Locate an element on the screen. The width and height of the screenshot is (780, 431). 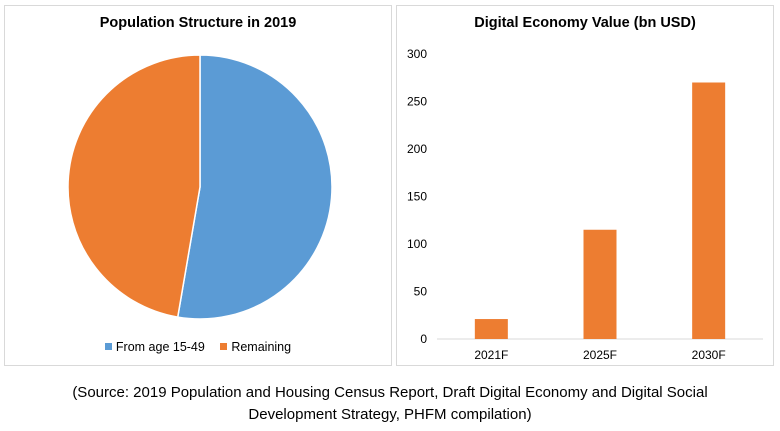
y-tick-label: 0 is located at coordinates (423, 339).